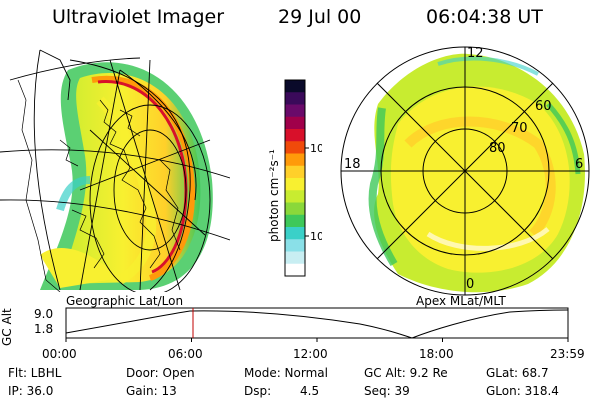  Describe the element at coordinates (461, 301) in the screenshot. I see `apex-panel-label: Apex MLat/MLT` at that location.